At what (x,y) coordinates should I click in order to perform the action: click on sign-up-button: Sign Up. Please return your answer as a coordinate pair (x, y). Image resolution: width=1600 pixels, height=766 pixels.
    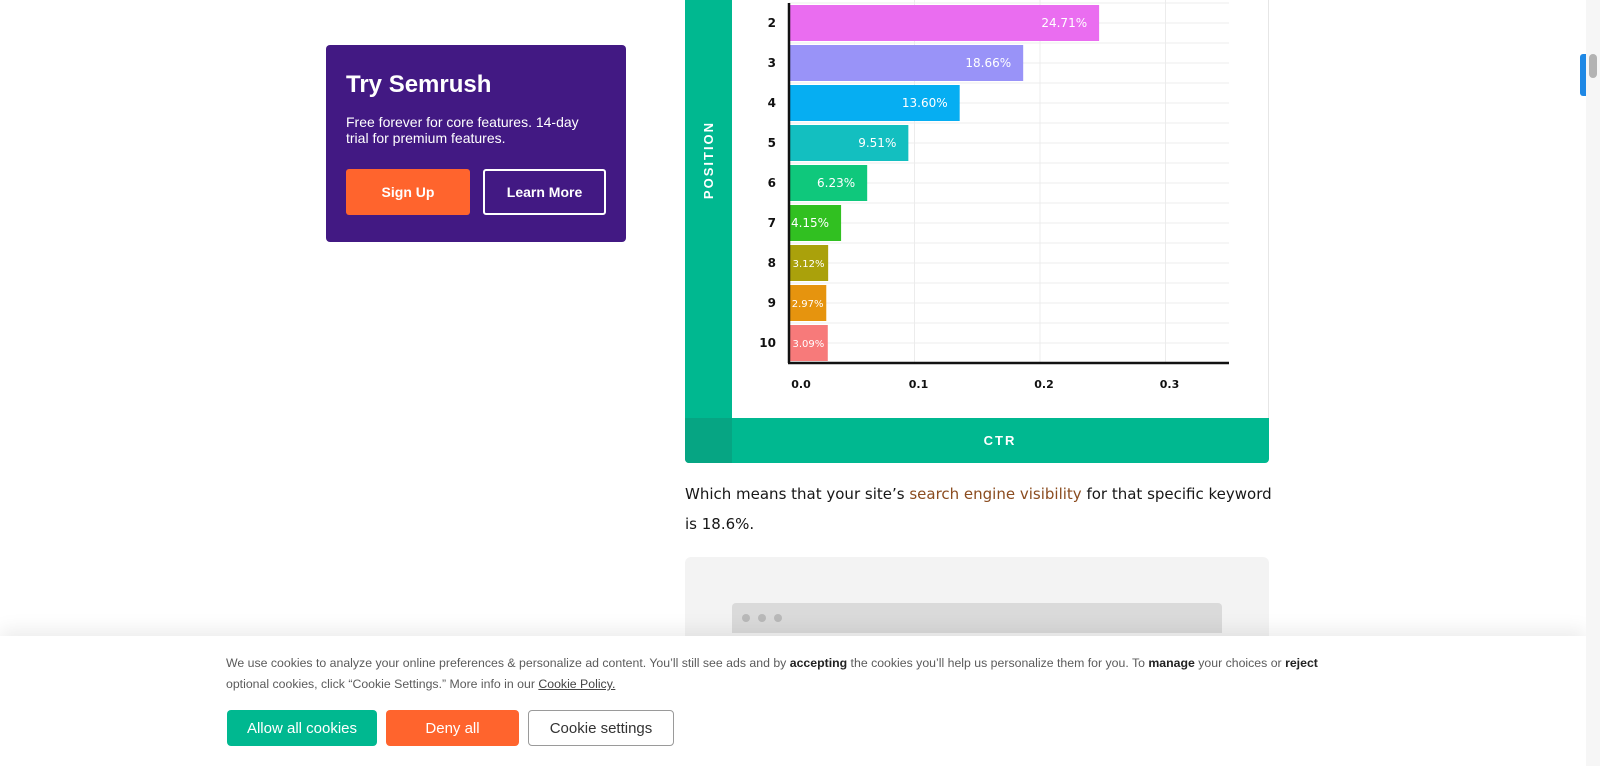
    Looking at the image, I should click on (408, 192).